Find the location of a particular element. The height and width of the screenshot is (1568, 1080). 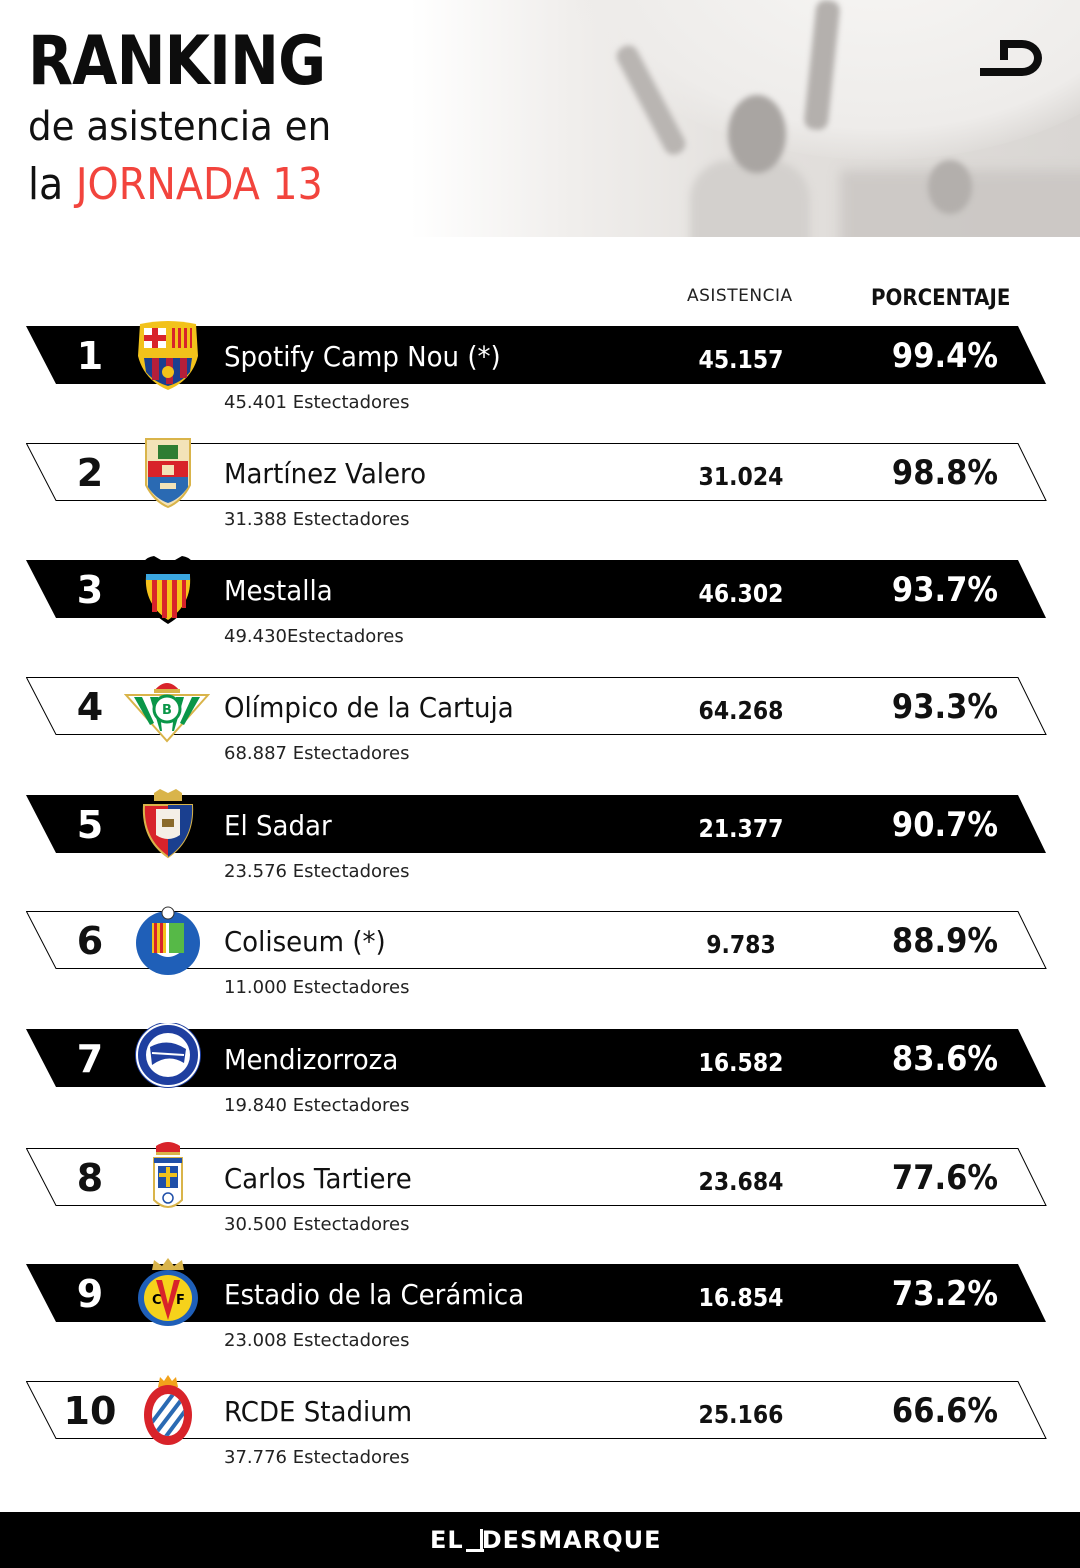

stadium-name: Olímpico de la Cartuja is located at coordinates (369, 707).